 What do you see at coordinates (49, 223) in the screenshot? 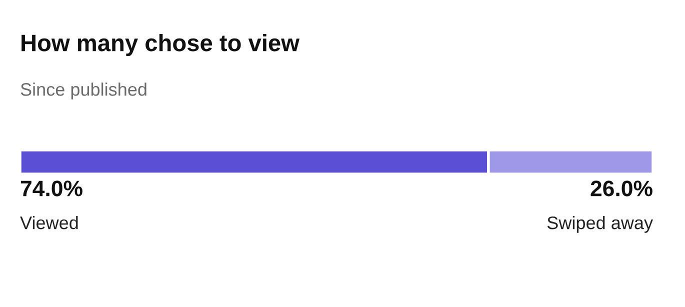
I see `text: Viewed` at bounding box center [49, 223].